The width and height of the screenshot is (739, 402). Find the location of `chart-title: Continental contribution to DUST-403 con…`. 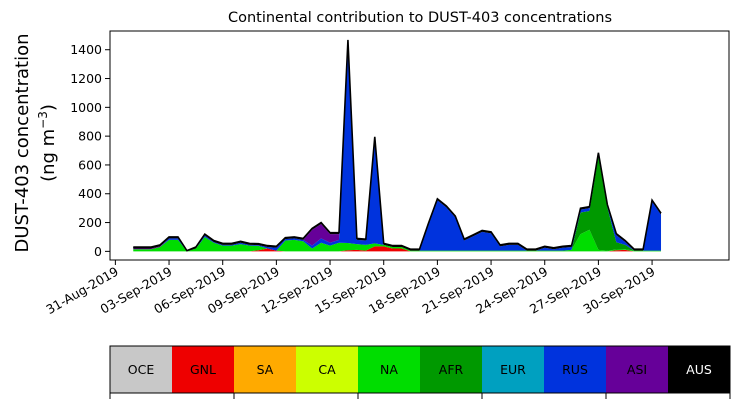

chart-title: Continental contribution to DUST-403 con… is located at coordinates (420, 18).